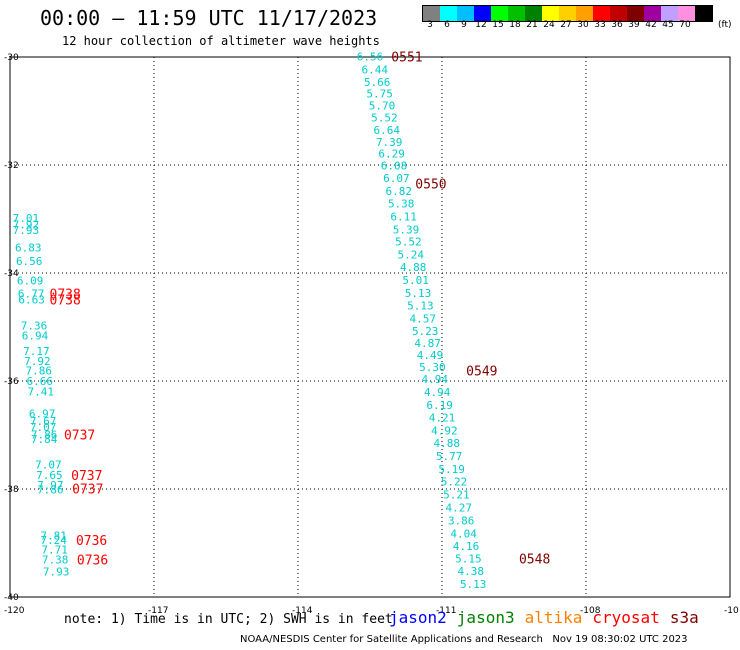  I want to click on swh-point: 7.65, so click(49, 475).